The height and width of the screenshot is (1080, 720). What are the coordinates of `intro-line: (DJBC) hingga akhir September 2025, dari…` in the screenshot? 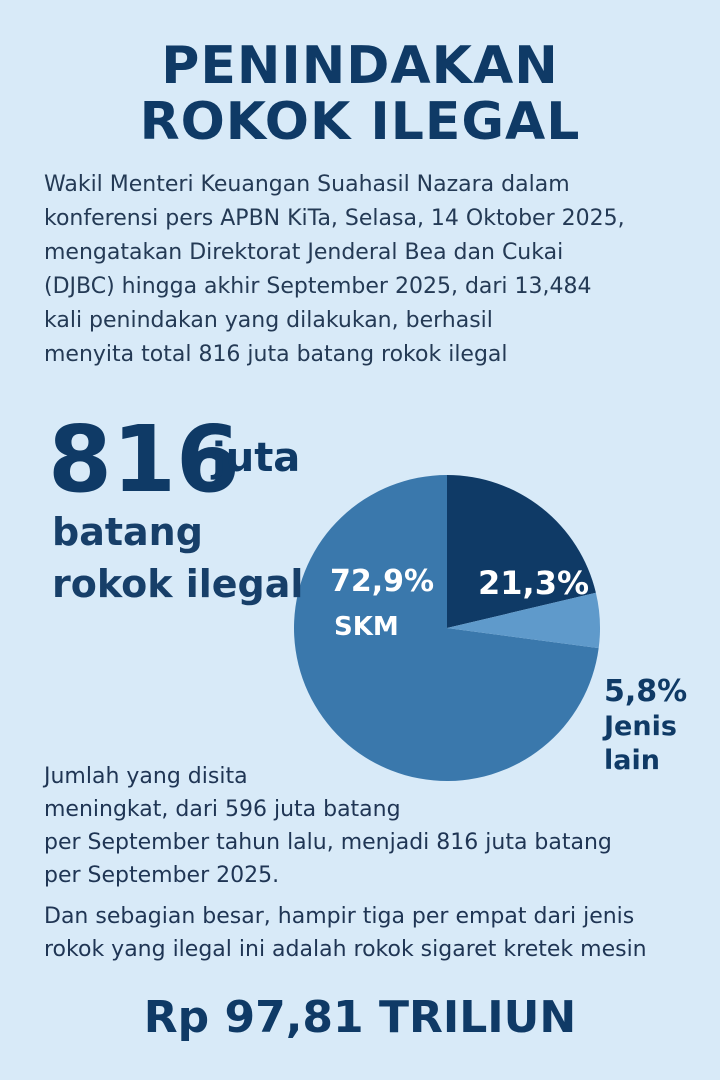 It's located at (318, 286).